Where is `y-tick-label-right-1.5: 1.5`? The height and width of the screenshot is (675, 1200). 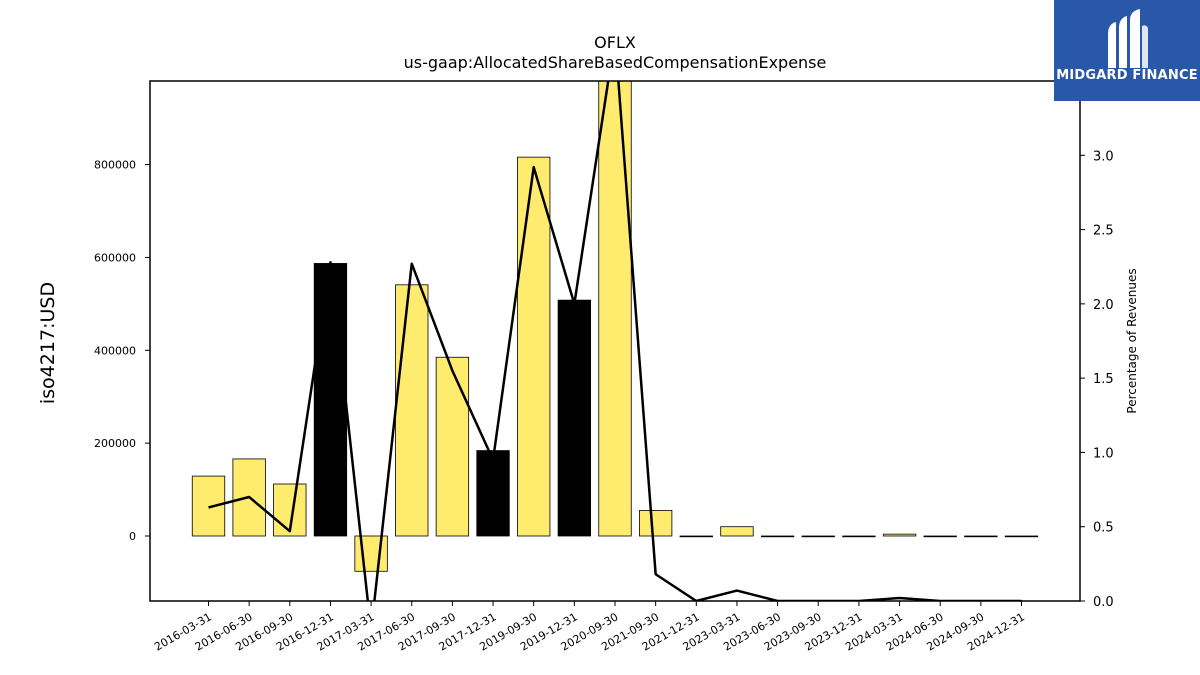 y-tick-label-right-1.5: 1.5 is located at coordinates (1103, 379).